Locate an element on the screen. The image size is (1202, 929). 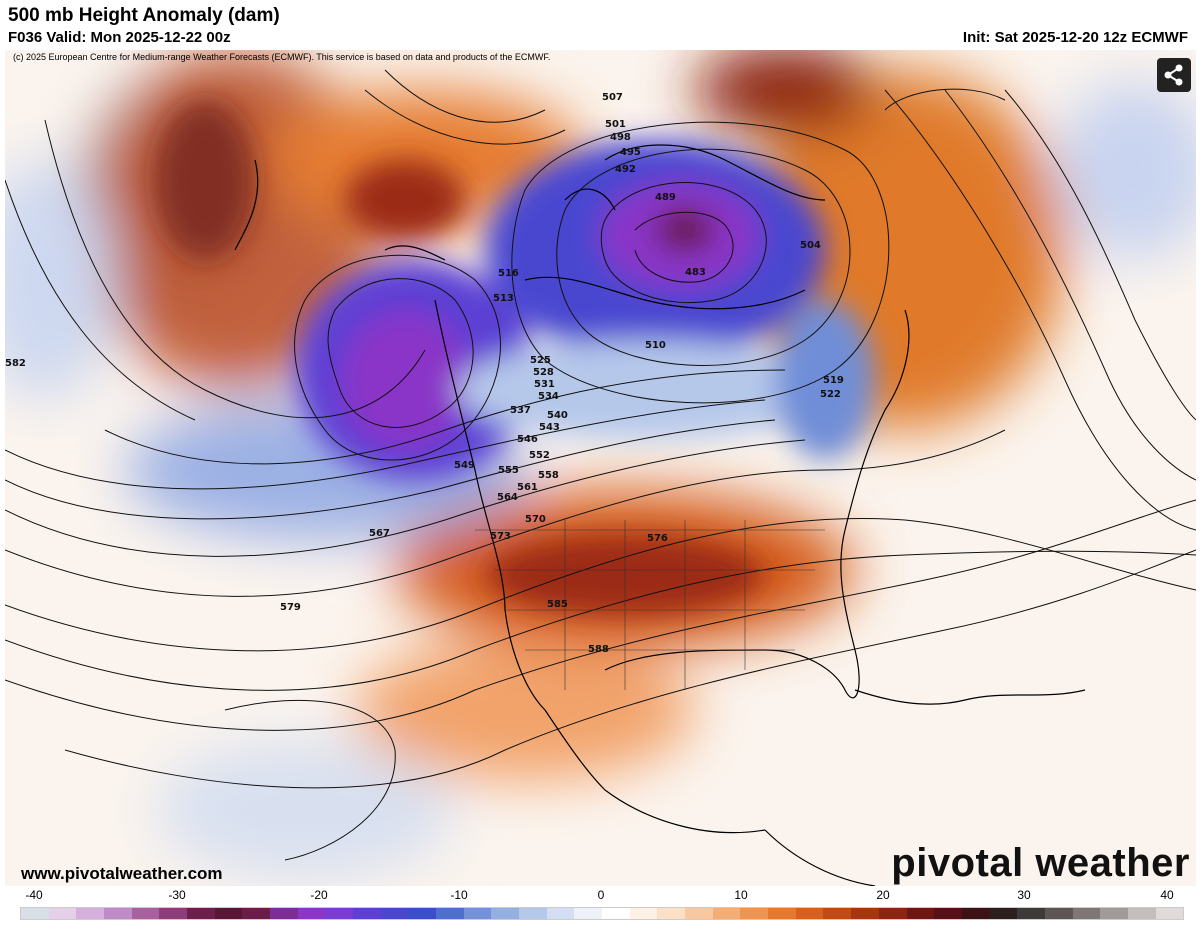
contour-label: 507 is located at coordinates (612, 97).